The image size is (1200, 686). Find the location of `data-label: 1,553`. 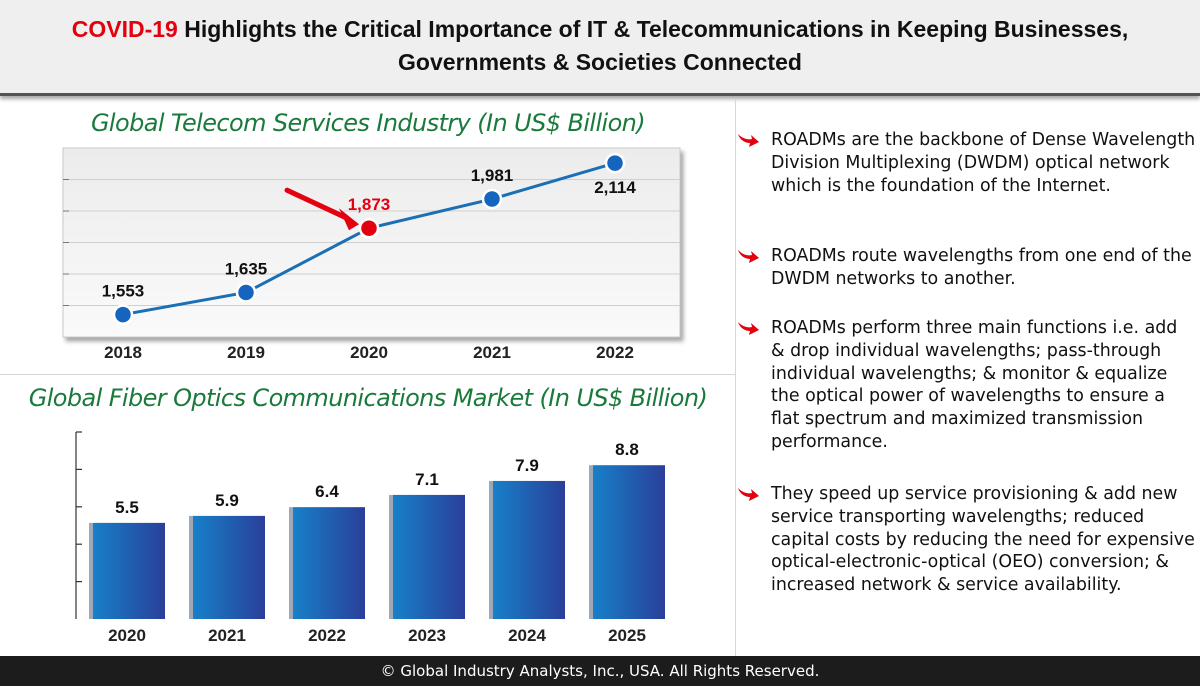

data-label: 1,553 is located at coordinates (123, 291).